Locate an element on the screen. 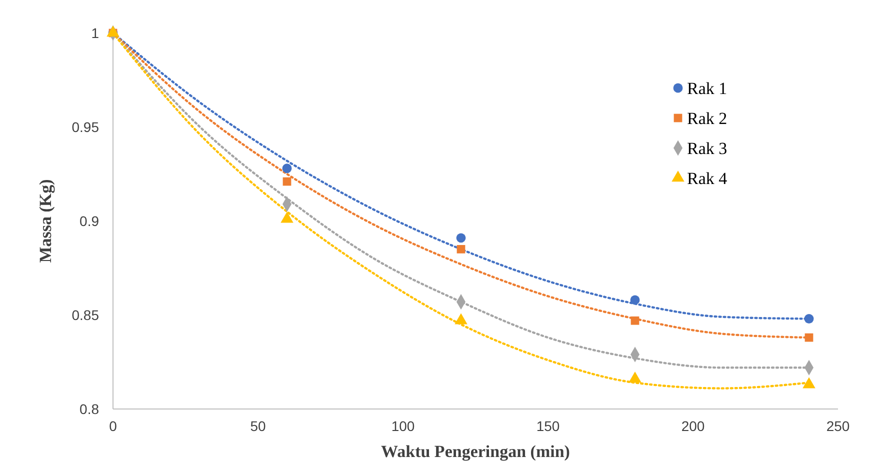  y-tick-label: 1 is located at coordinates (95, 33).